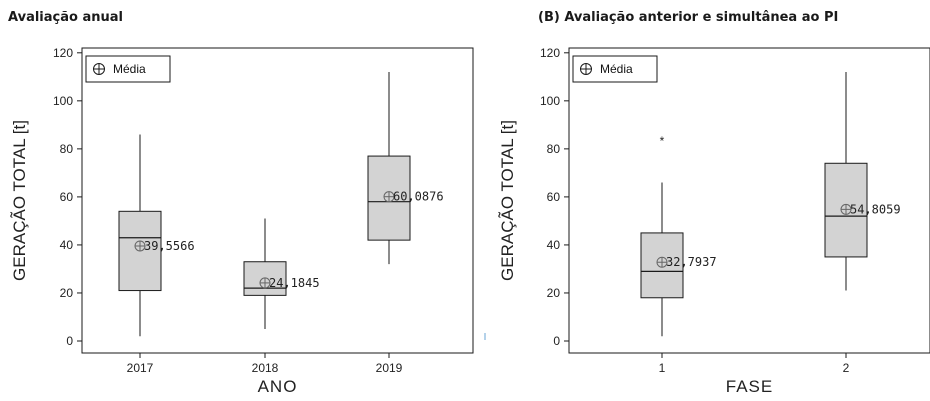 The height and width of the screenshot is (401, 930). I want to click on mean-value-label: 24,1845, so click(294, 283).